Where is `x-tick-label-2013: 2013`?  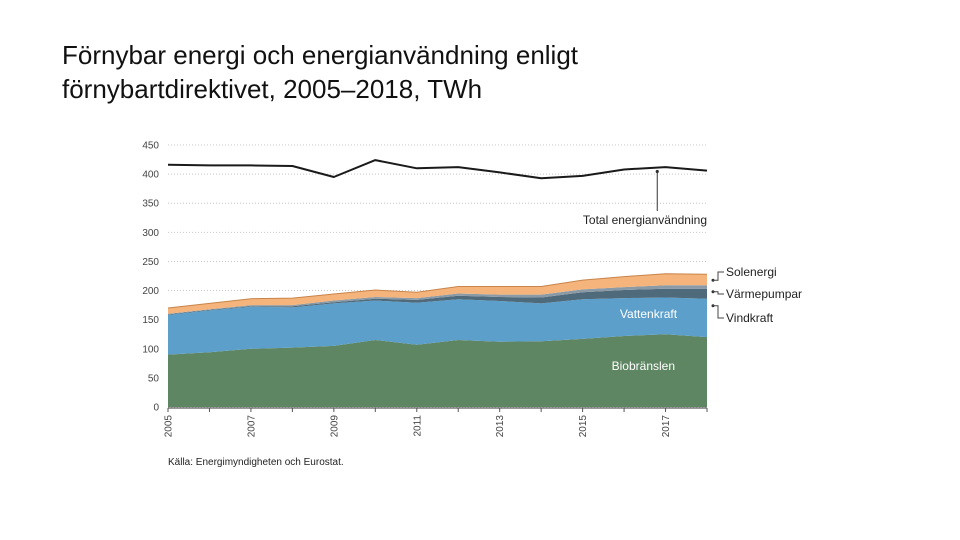
x-tick-label-2013: 2013 is located at coordinates (500, 426).